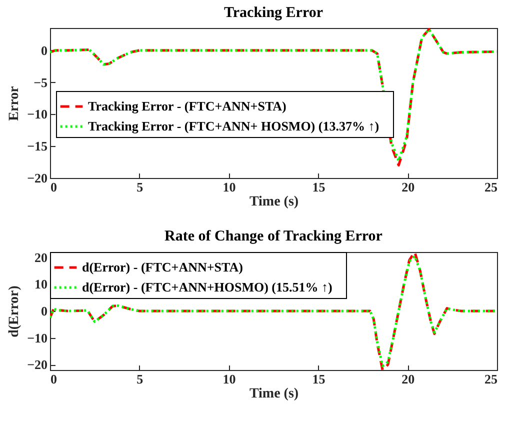 This screenshot has height=423, width=509. What do you see at coordinates (14, 103) in the screenshot?
I see `y-axis-title: Error` at bounding box center [14, 103].